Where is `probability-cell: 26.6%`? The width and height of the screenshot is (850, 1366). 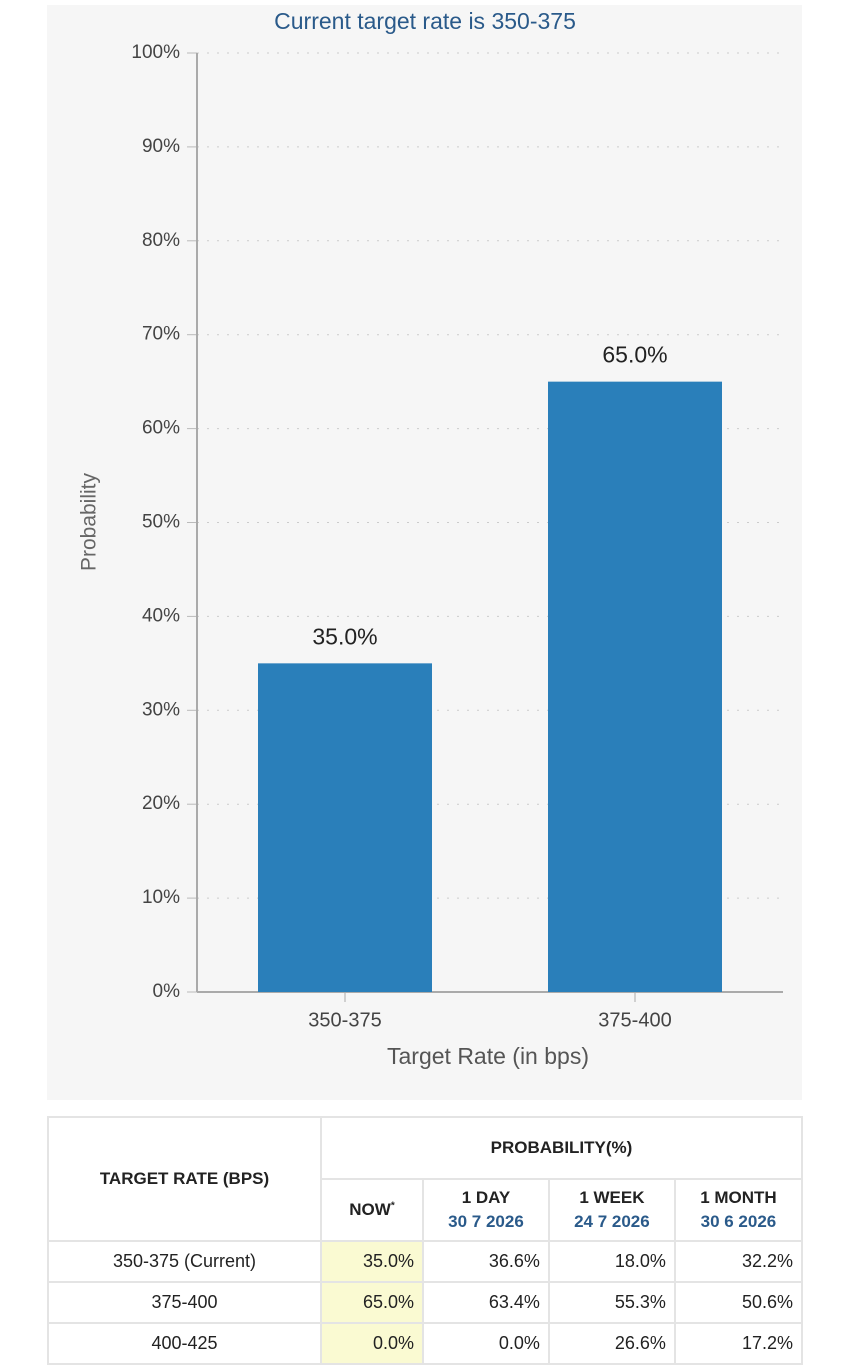
probability-cell: 26.6% is located at coordinates (611, 1343).